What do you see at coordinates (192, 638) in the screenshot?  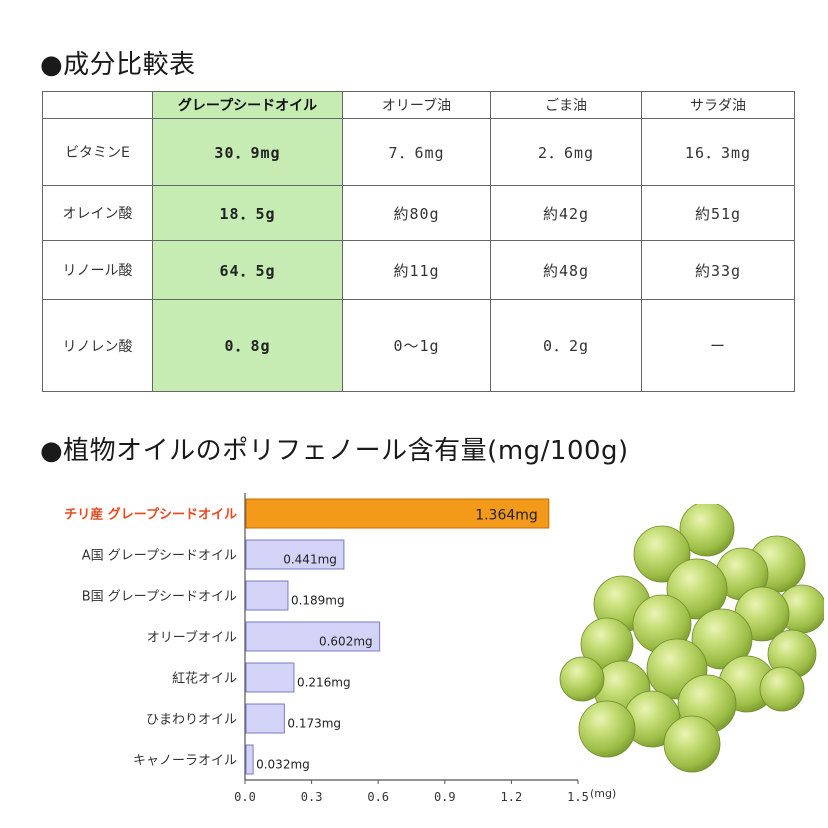 I see `category-label: オリーブオイル` at bounding box center [192, 638].